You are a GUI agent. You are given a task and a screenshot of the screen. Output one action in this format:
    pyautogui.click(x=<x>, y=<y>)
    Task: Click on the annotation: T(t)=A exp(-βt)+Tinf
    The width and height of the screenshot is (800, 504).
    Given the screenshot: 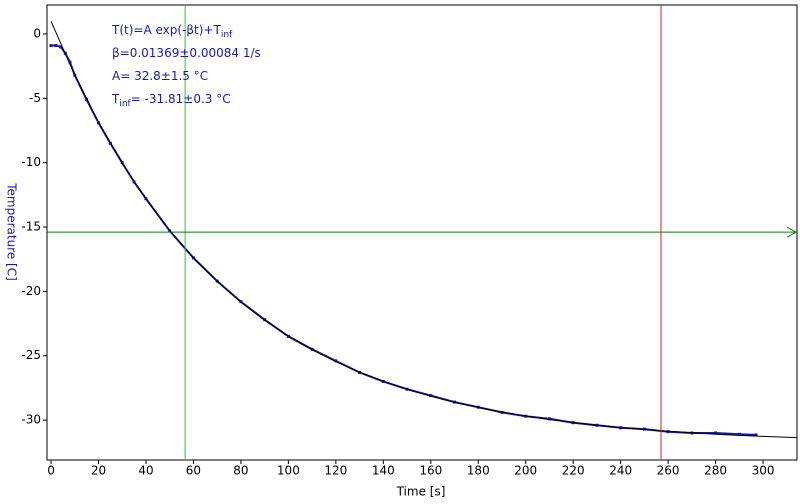 What is the action you would take?
    pyautogui.click(x=172, y=31)
    